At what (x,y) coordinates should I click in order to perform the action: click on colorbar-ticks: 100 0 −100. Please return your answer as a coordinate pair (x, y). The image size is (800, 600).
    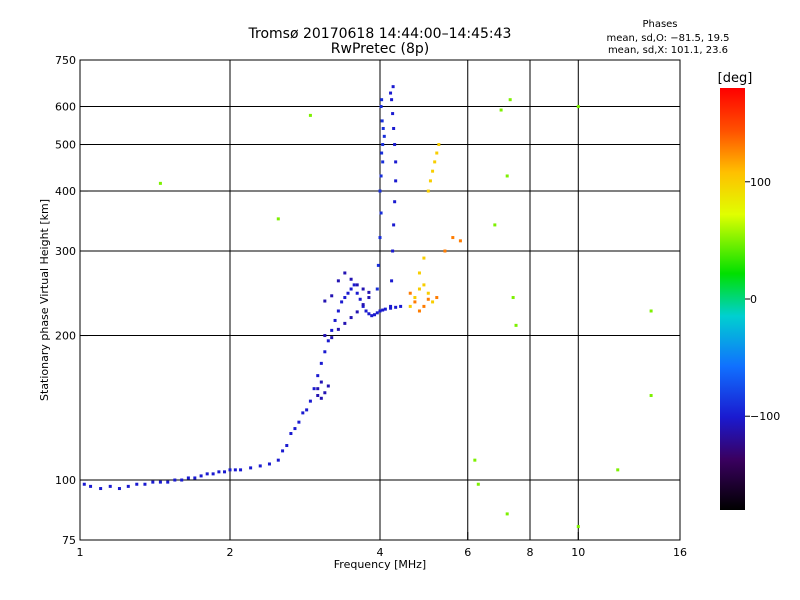
    Looking at the image, I should click on (762, 299).